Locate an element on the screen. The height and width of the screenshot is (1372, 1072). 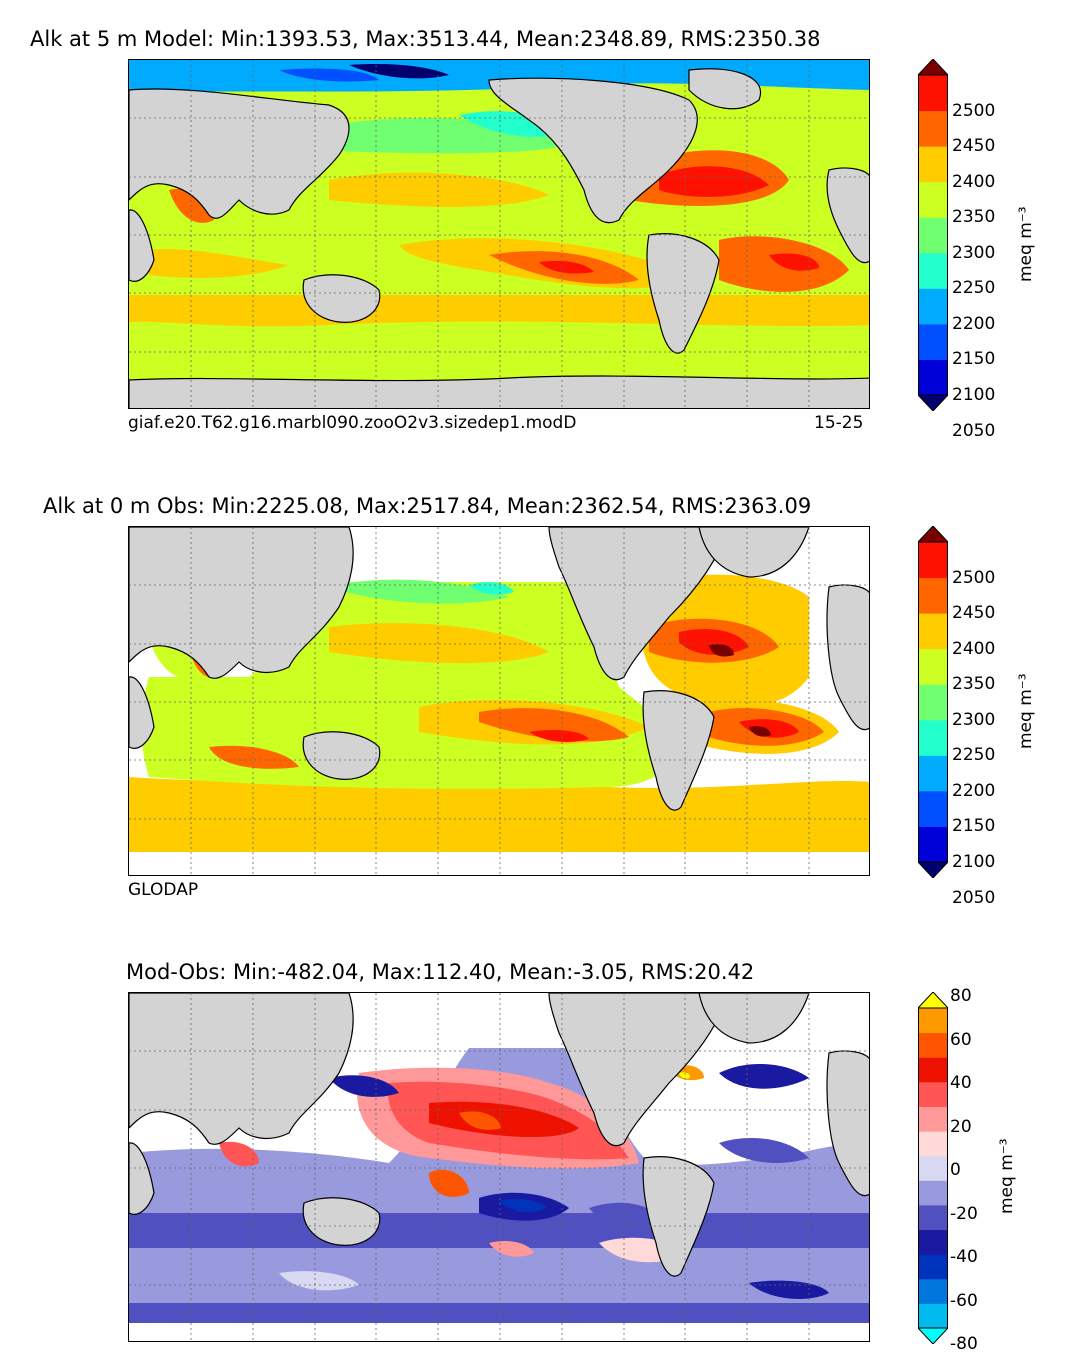
colorbar-tick-label: 60 is located at coordinates (961, 1039).